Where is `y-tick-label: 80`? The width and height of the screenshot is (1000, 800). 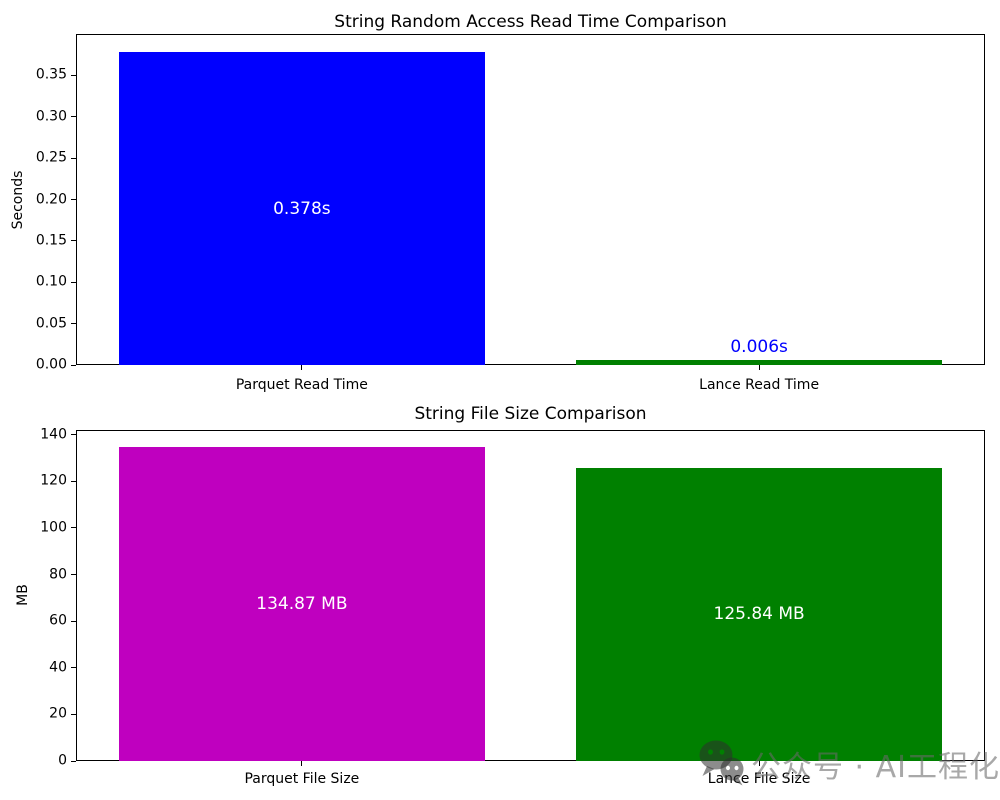 y-tick-label: 80 is located at coordinates (58, 574).